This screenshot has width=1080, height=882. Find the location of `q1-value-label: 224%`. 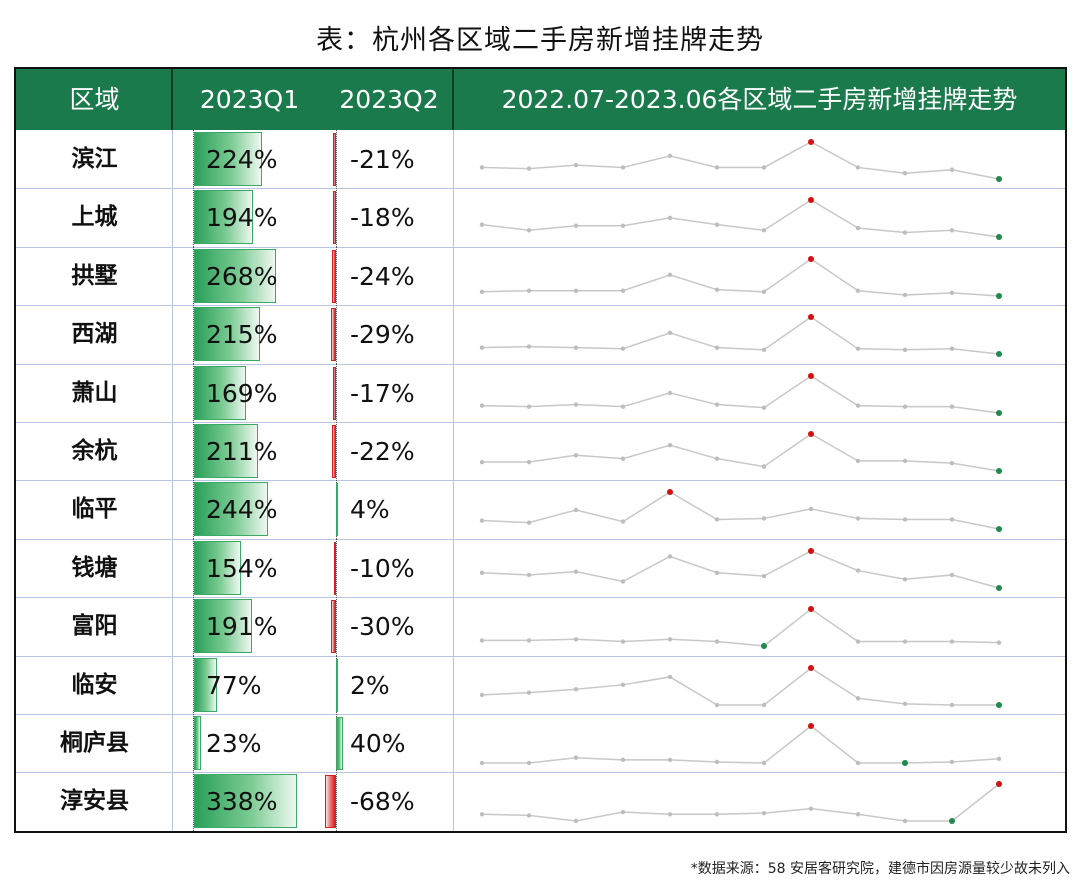

q1-value-label: 224% is located at coordinates (242, 159).